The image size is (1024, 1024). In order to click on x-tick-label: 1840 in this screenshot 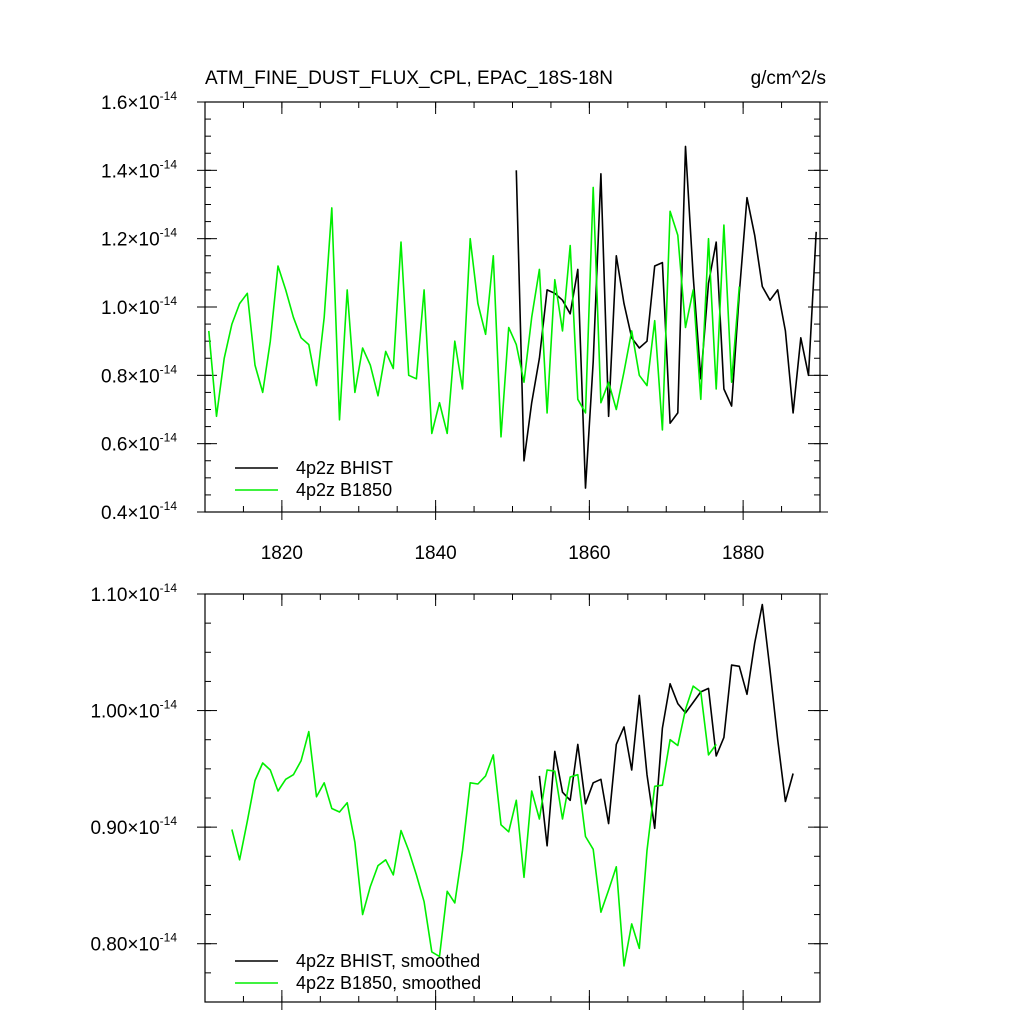, I will do `click(435, 553)`.